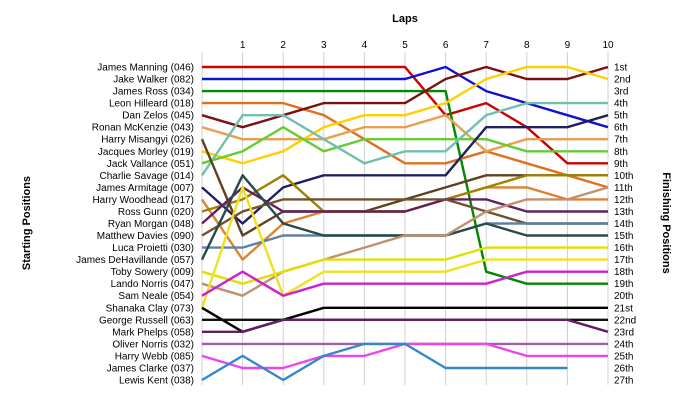  Describe the element at coordinates (405, 19) in the screenshot. I see `chart-title: Laps` at that location.